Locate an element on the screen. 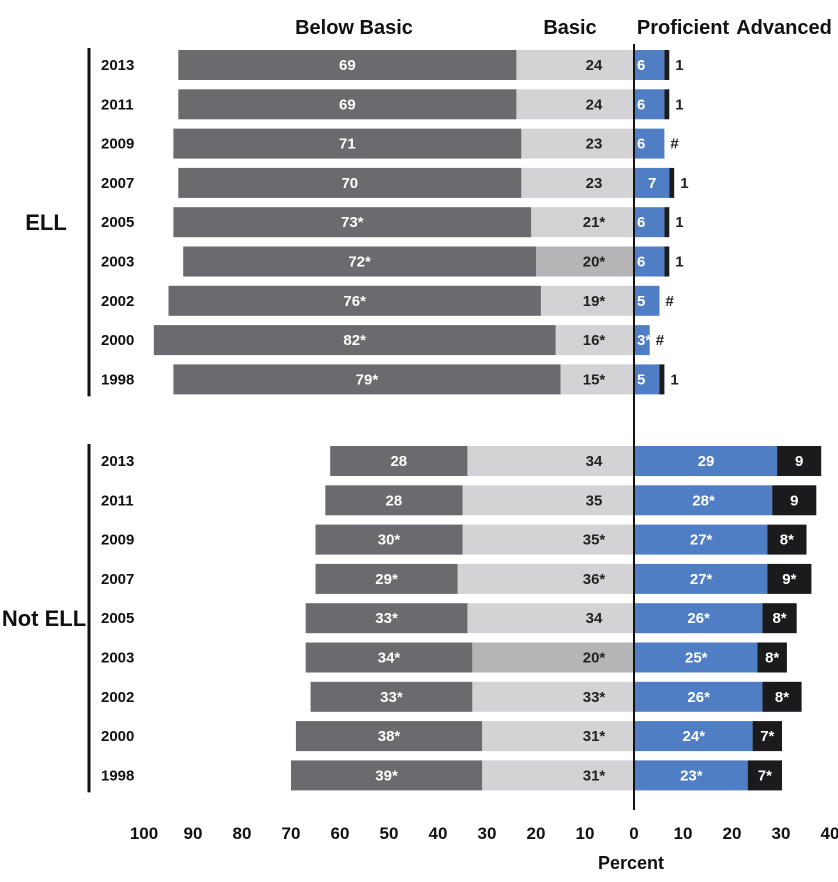  x-tick-label: 30 is located at coordinates (781, 833).